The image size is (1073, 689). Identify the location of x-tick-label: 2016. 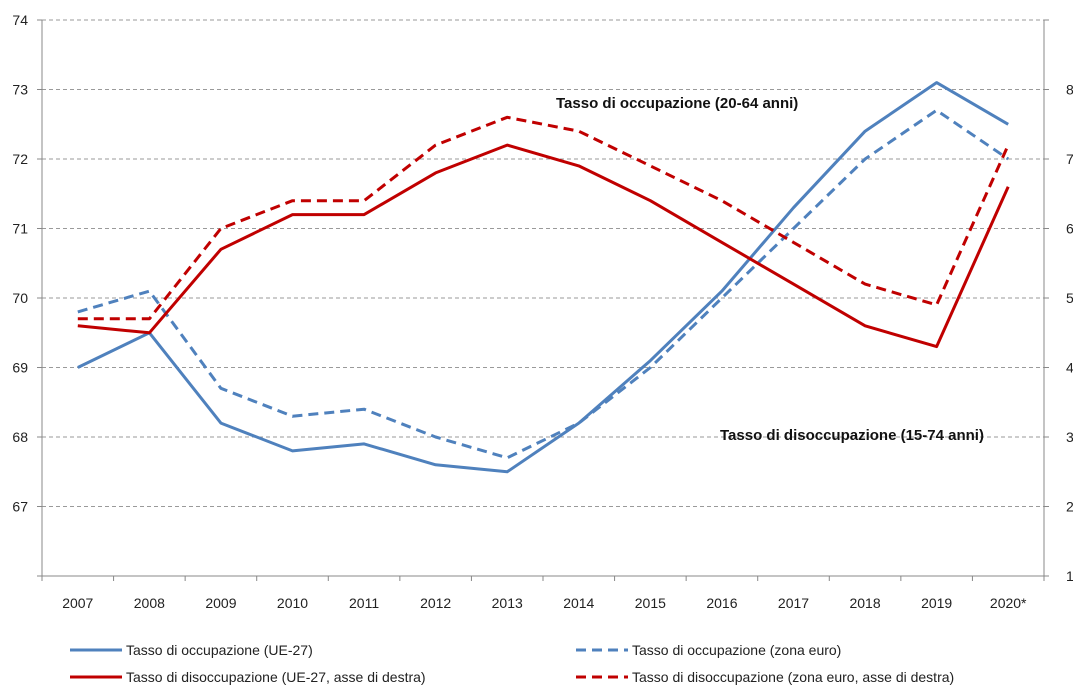
(721, 603).